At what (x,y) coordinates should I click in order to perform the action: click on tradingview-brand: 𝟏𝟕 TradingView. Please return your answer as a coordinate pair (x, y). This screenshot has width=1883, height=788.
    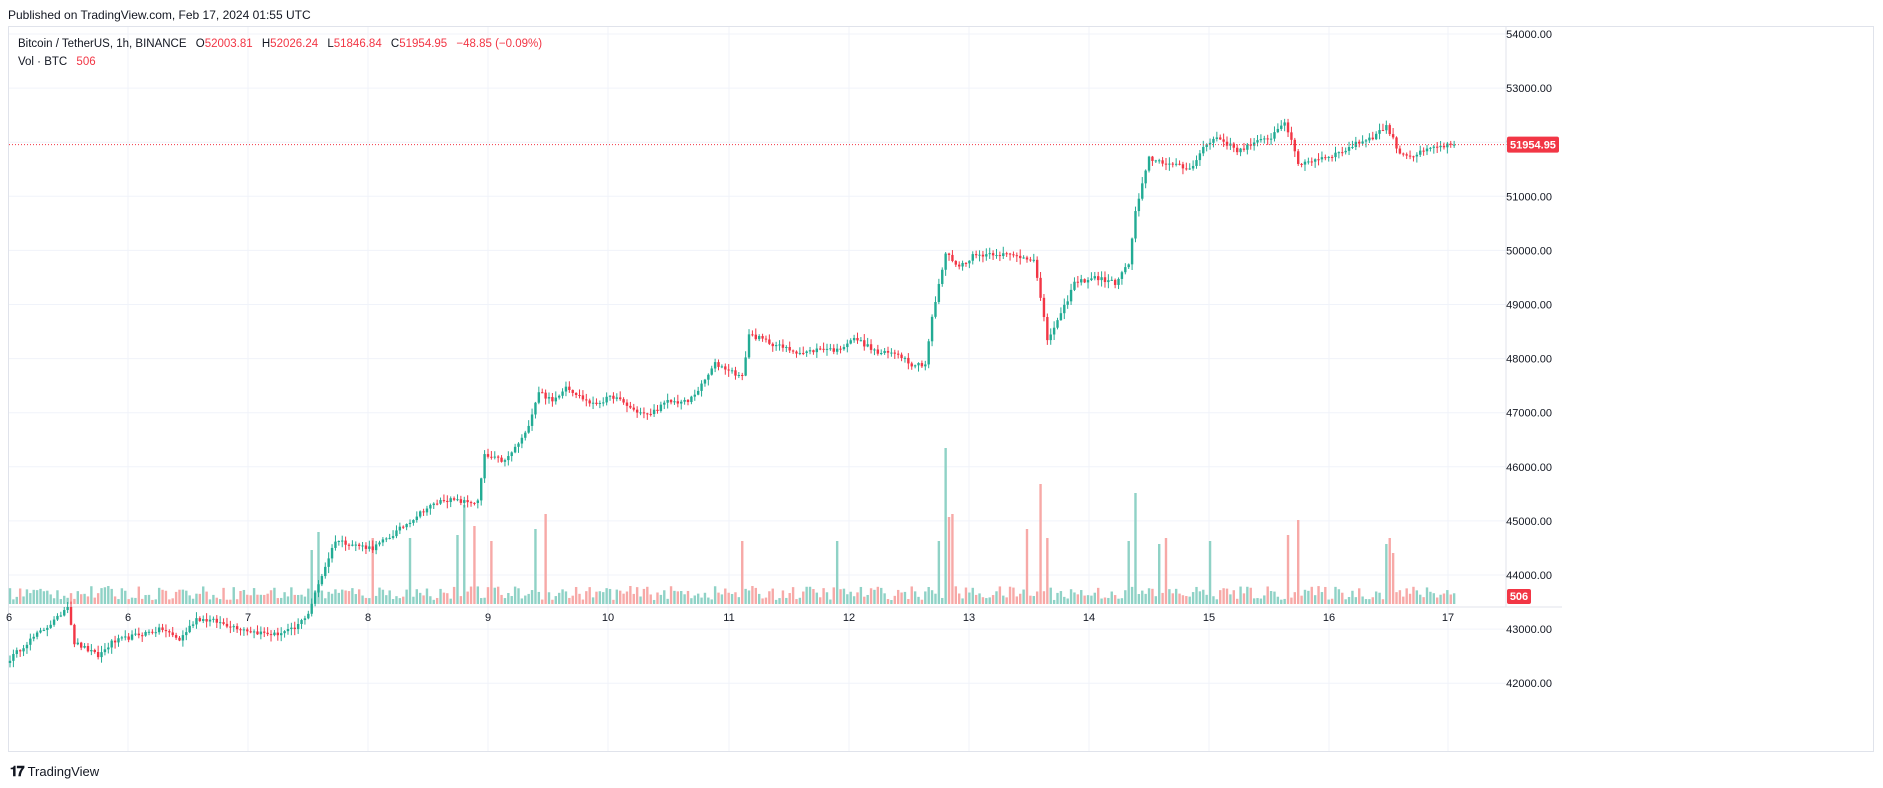
    Looking at the image, I should click on (54, 771).